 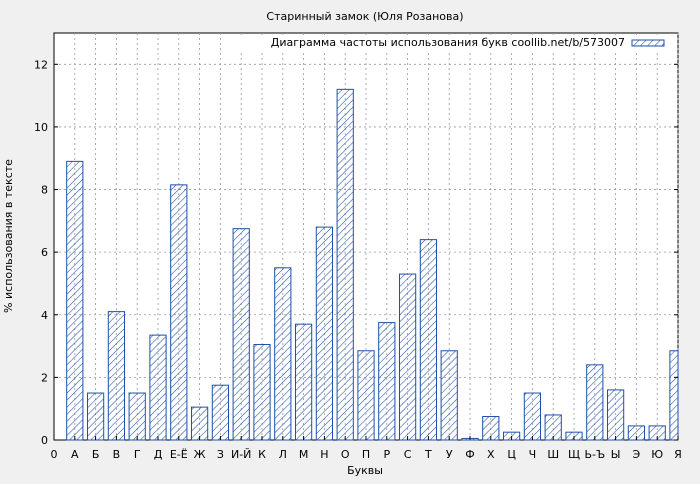 What do you see at coordinates (324, 454) in the screenshot?
I see `x-tick-label: Н` at bounding box center [324, 454].